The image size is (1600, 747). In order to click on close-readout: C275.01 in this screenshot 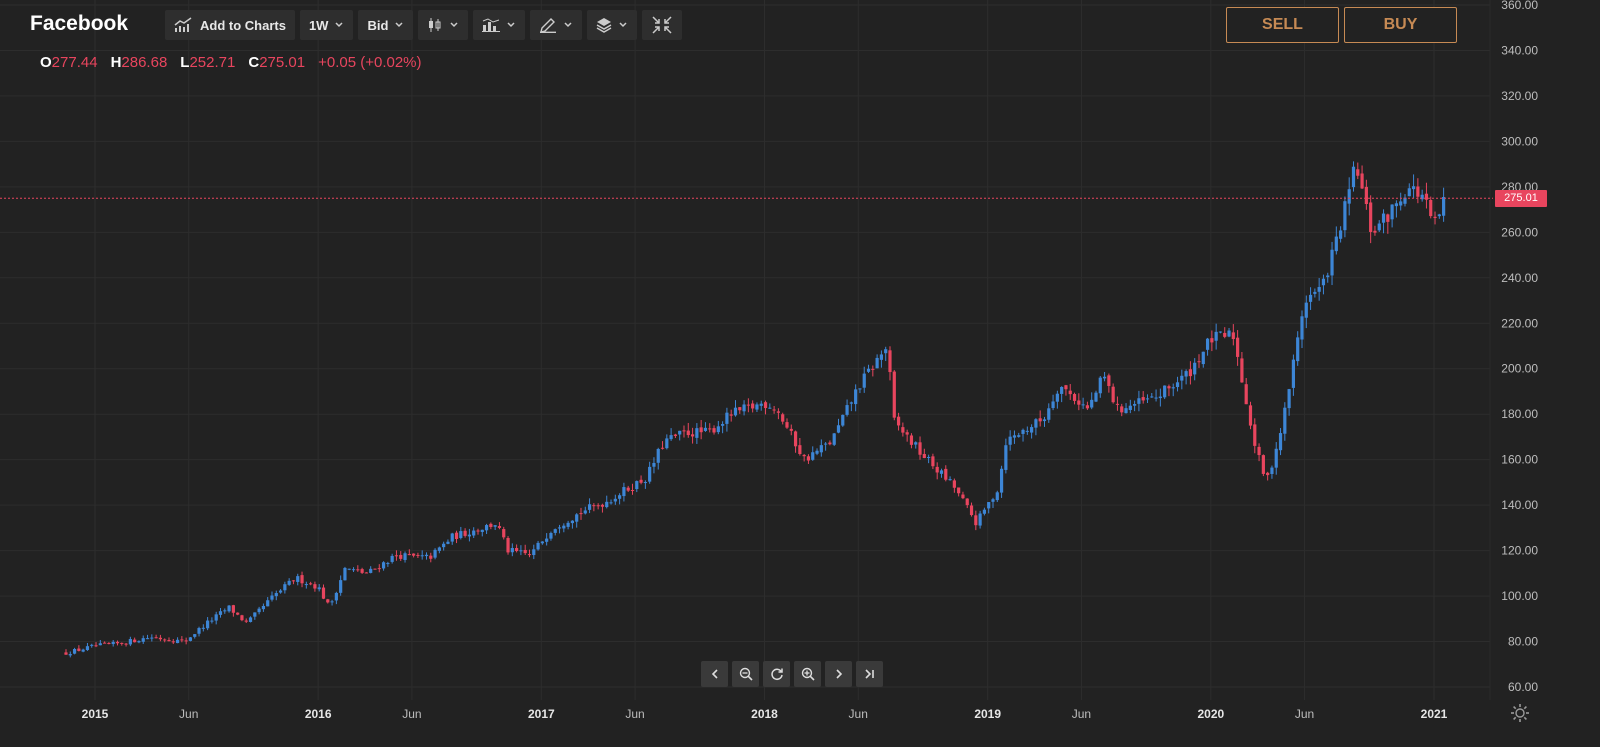, I will do `click(277, 62)`.